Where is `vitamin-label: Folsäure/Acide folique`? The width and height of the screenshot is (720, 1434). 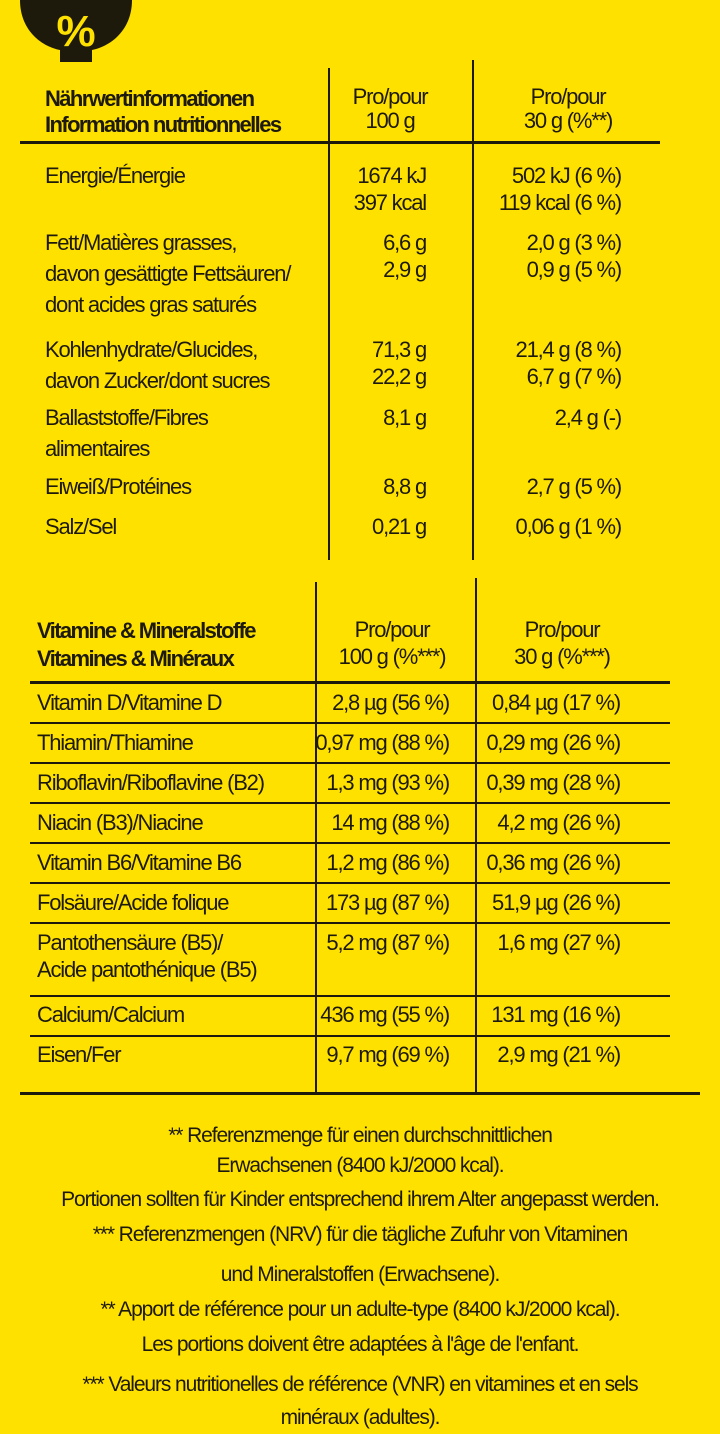
vitamin-label: Folsäure/Acide folique is located at coordinates (133, 902).